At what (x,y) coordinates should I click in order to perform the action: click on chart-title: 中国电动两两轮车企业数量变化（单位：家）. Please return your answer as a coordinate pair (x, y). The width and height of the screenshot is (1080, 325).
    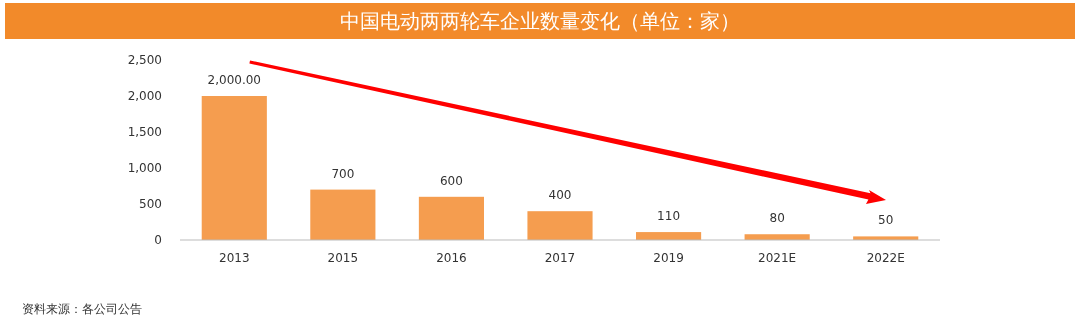
    Looking at the image, I should click on (540, 21).